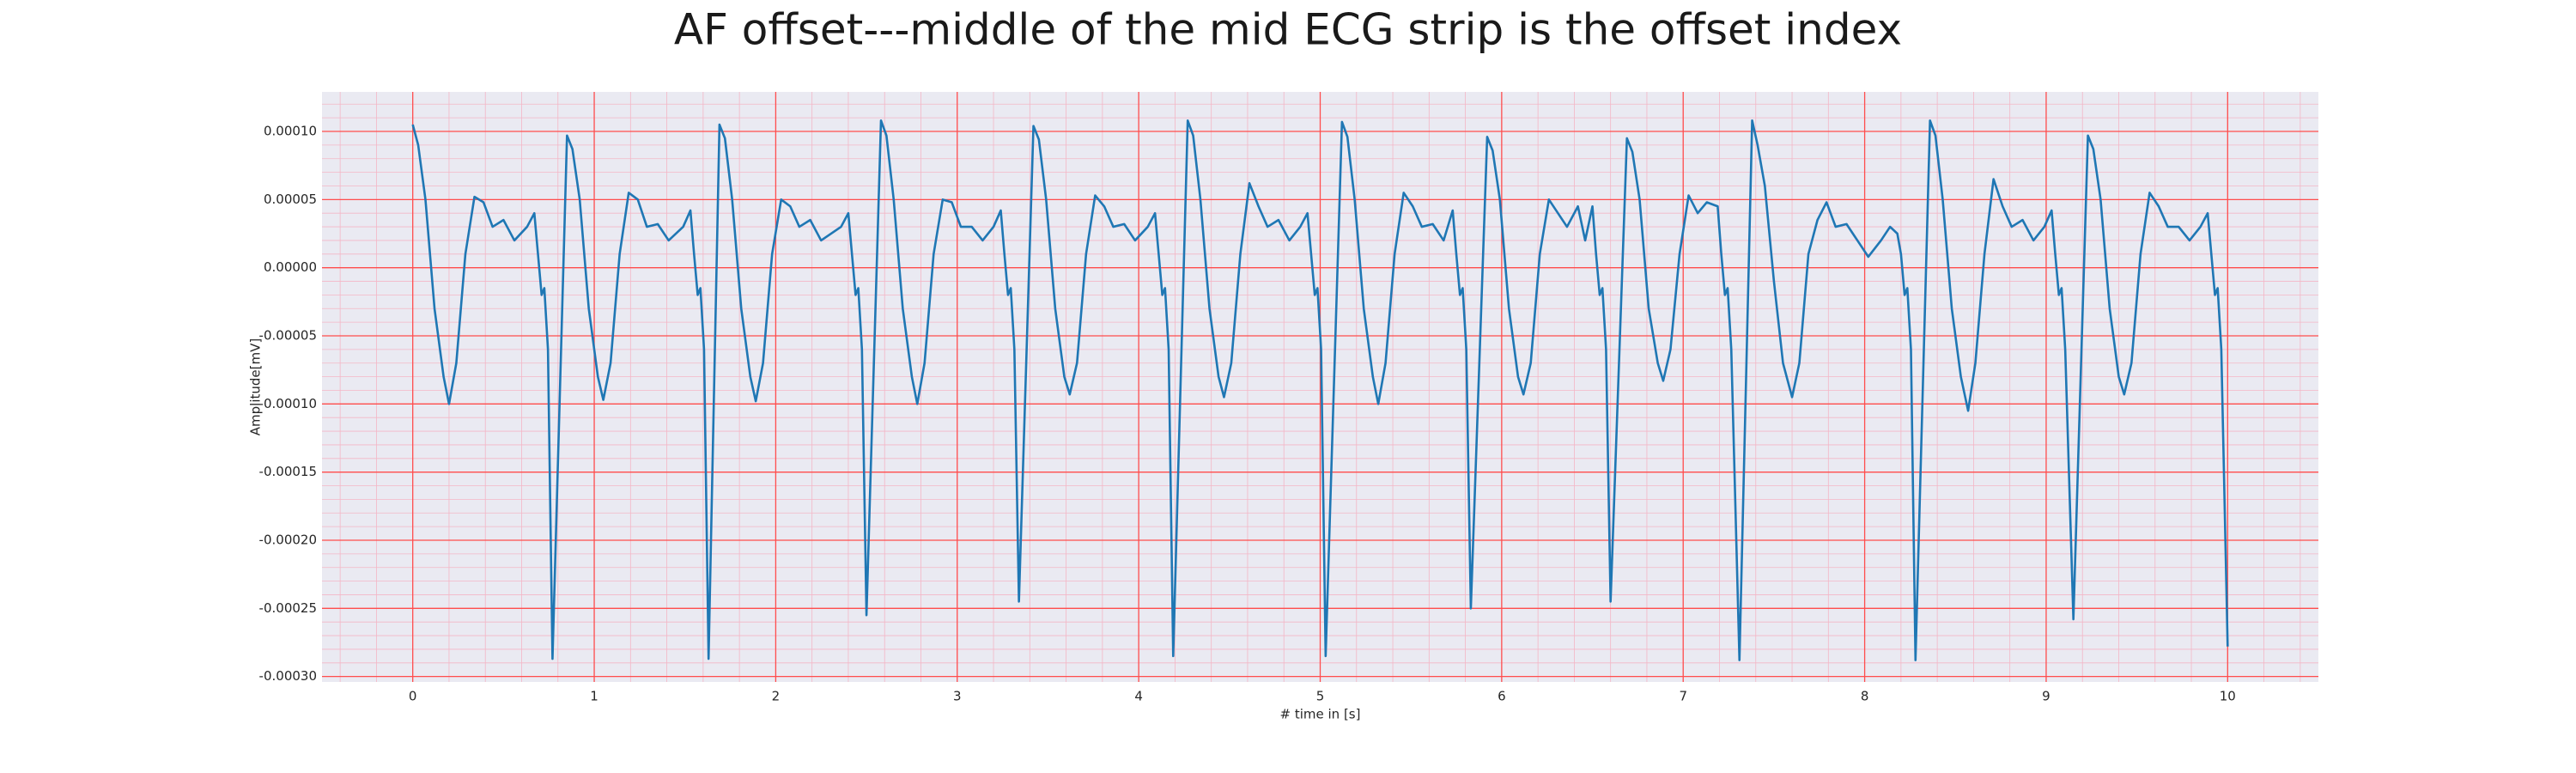 This screenshot has height=773, width=2576. Describe the element at coordinates (594, 696) in the screenshot. I see `x-tick-label: 1` at that location.